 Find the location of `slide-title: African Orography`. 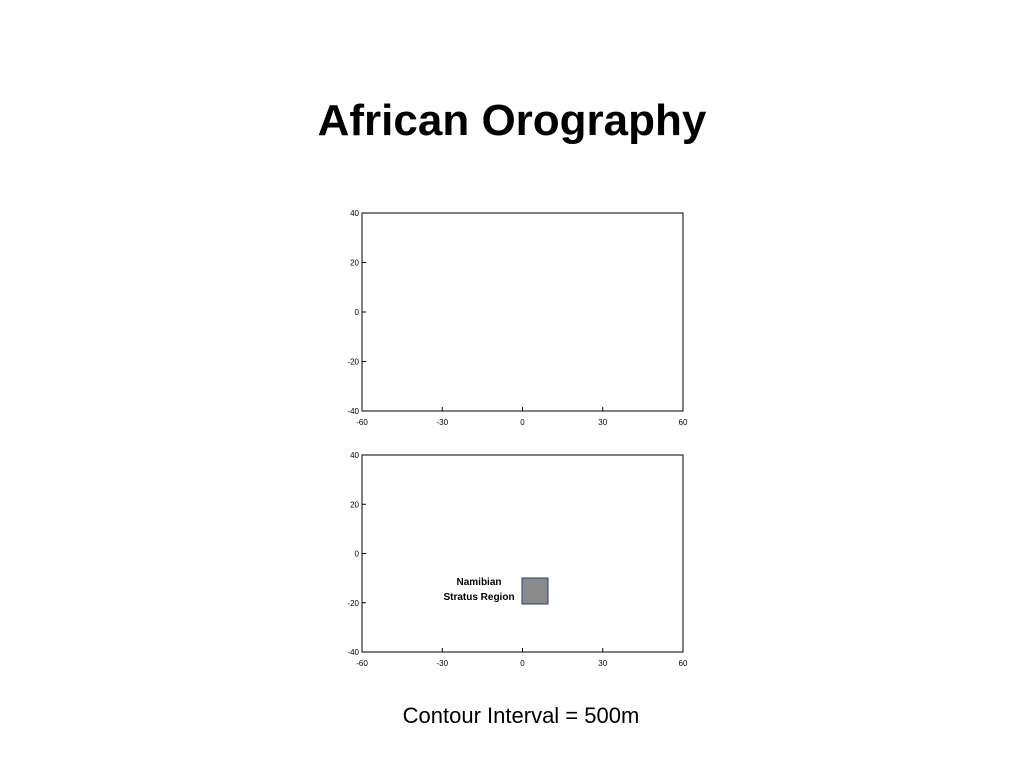

slide-title: African Orography is located at coordinates (512, 120).